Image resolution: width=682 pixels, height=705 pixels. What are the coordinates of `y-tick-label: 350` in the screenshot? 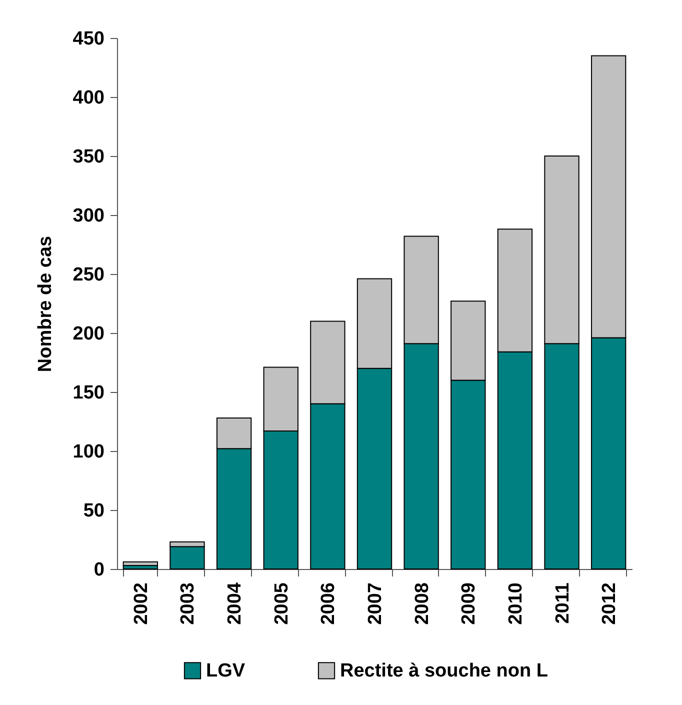 It's located at (88, 157).